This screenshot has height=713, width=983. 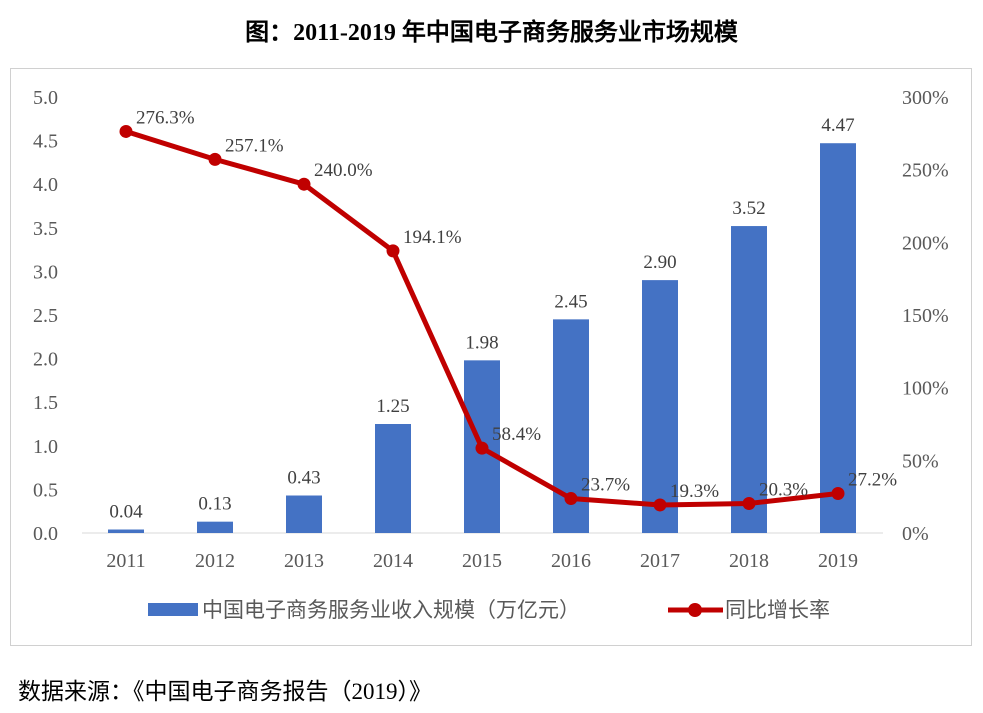 What do you see at coordinates (45, 272) in the screenshot?
I see `y-left-tick-label: 3.0` at bounding box center [45, 272].